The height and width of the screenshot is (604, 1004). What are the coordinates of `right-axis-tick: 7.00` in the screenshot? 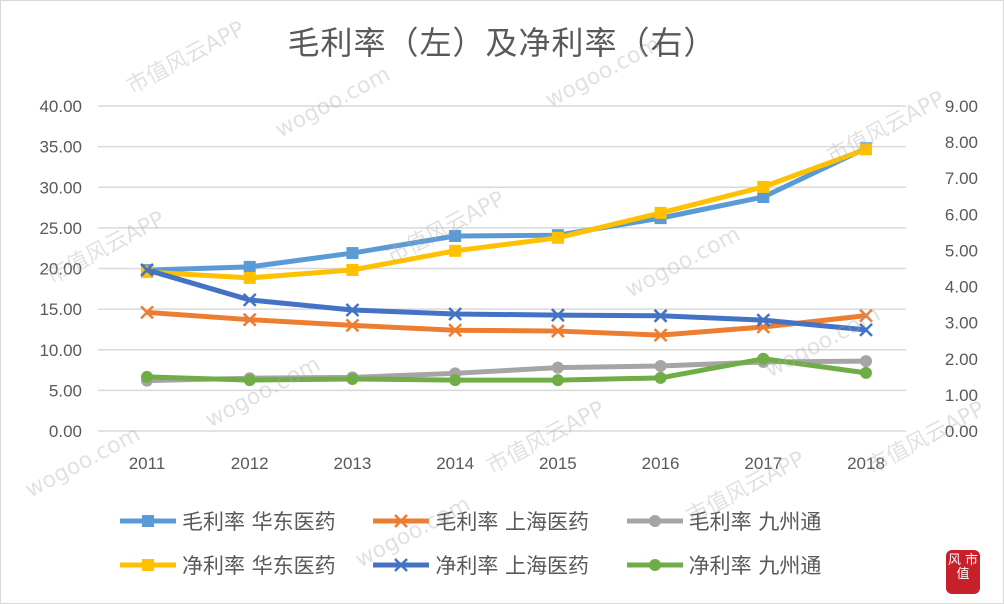 It's located at (961, 178).